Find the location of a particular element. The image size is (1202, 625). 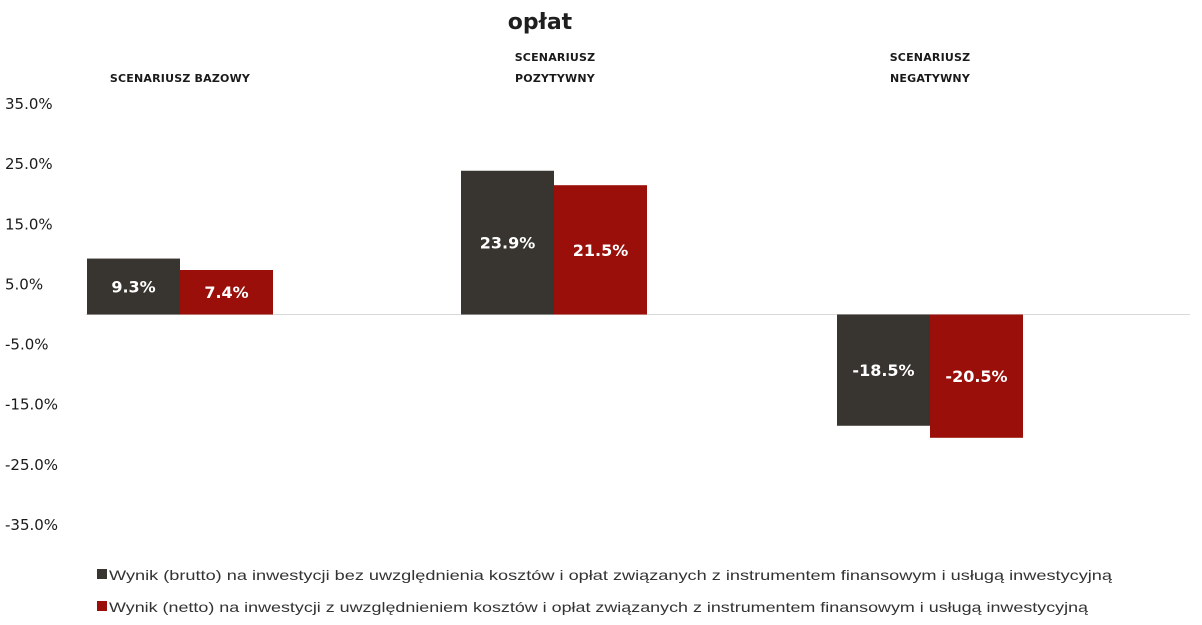

data-label-series-2-2: -20.5% is located at coordinates (976, 376).